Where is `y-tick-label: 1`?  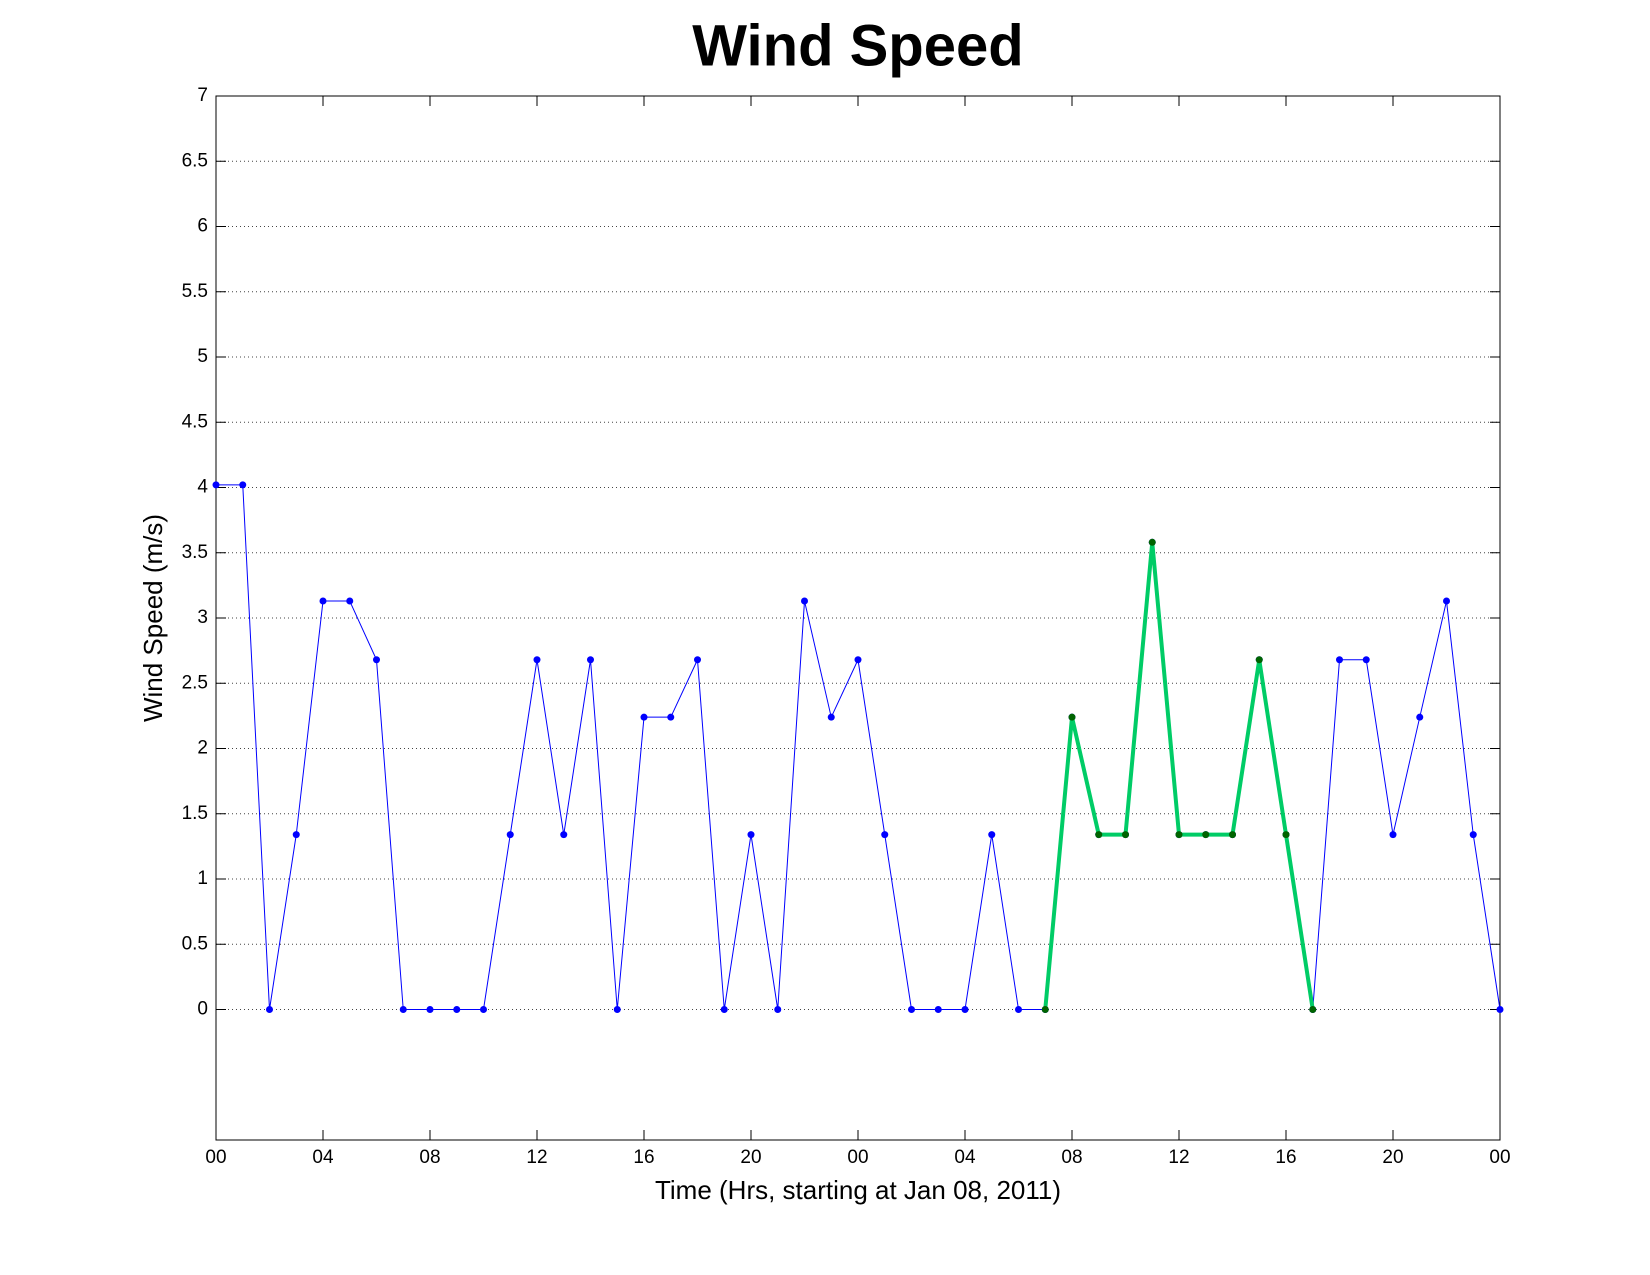 y-tick-label: 1 is located at coordinates (202, 878).